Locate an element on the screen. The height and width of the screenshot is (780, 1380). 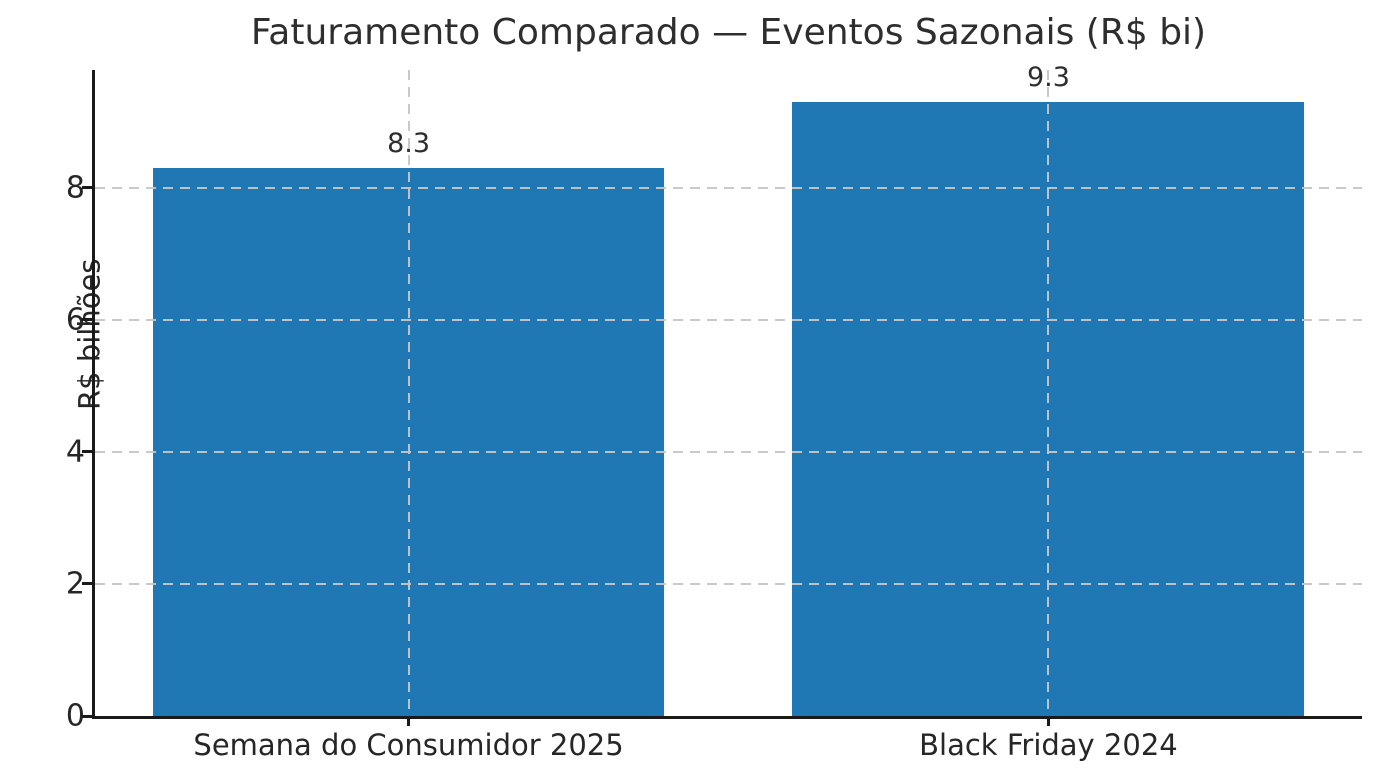
x-tick-label: Black Friday 2024 is located at coordinates (1048, 745).